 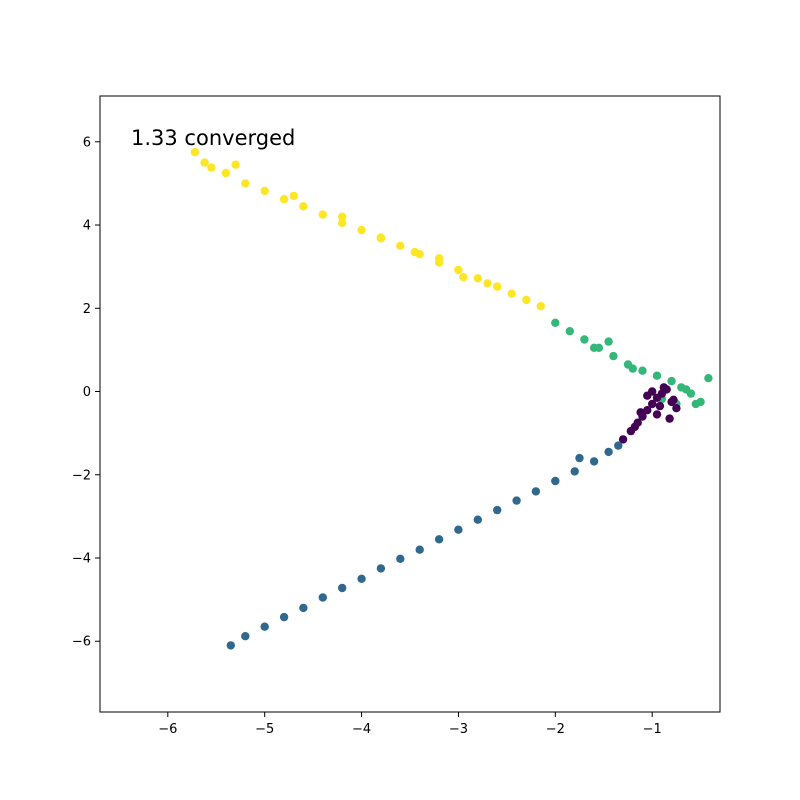 What do you see at coordinates (87, 226) in the screenshot?
I see `y-tick-label: 4` at bounding box center [87, 226].